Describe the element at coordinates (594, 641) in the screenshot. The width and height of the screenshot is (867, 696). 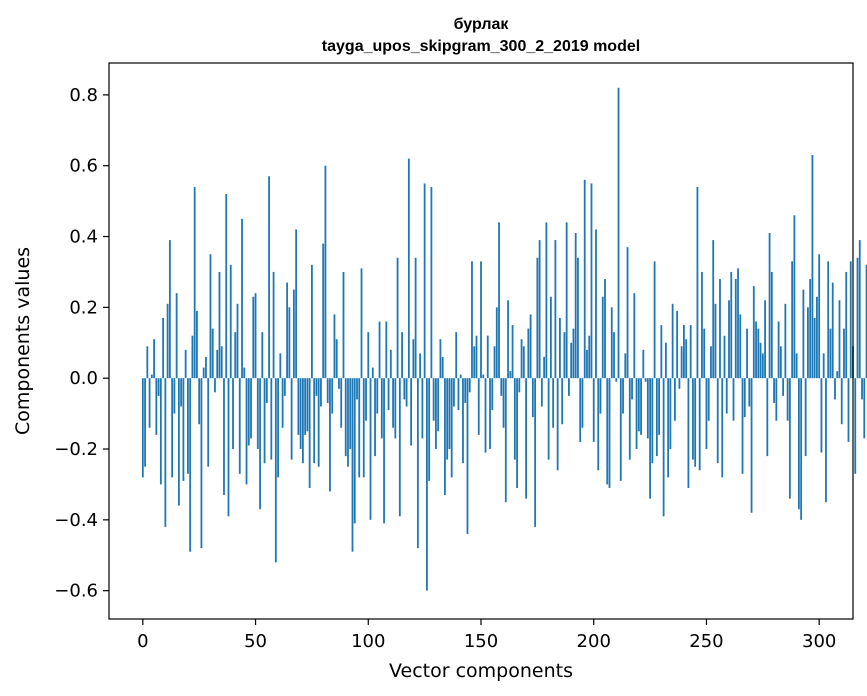
I see `x-tick-label: 200` at that location.